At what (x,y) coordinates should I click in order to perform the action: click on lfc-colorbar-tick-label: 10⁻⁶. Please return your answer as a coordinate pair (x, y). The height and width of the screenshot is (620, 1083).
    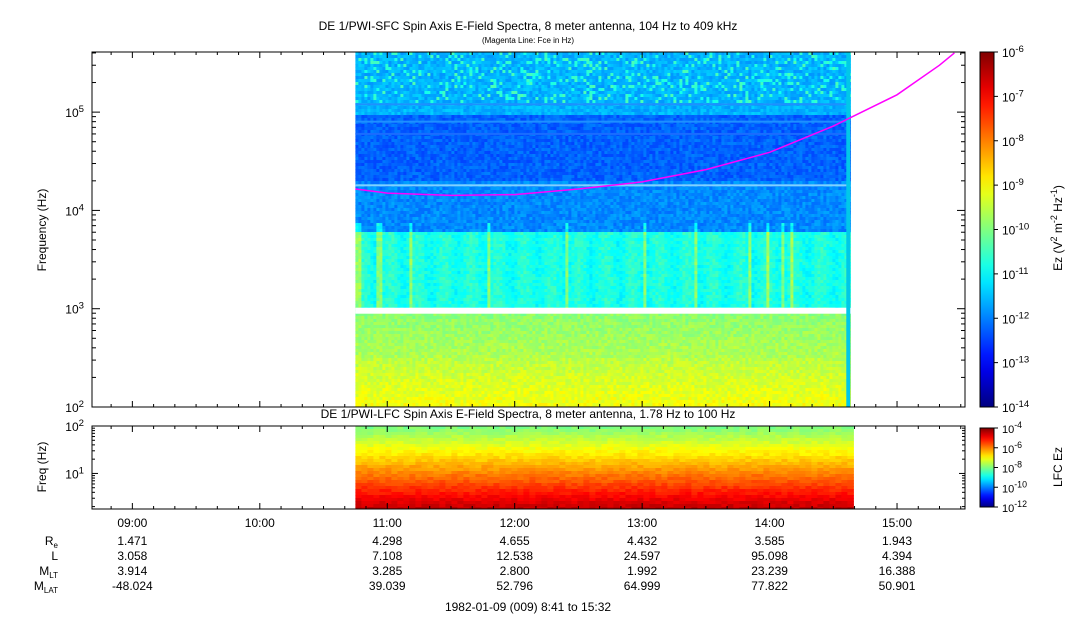
    Looking at the image, I should click on (1012, 448).